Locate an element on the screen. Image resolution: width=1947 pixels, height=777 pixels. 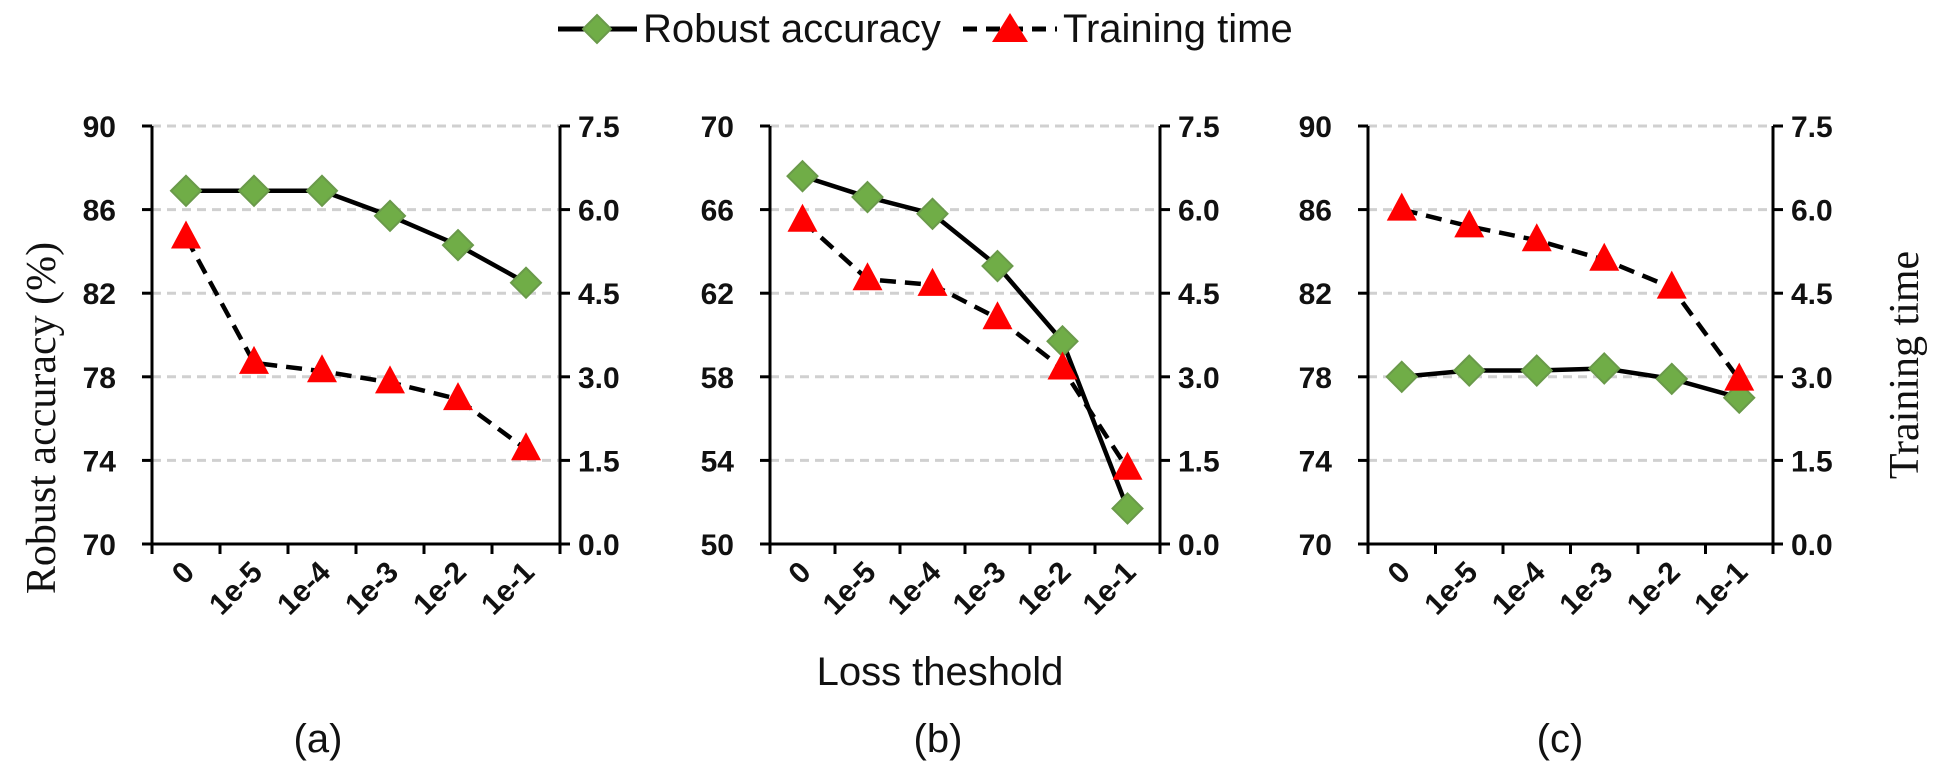
legend: Robust accuracy Training time is located at coordinates (925, 29).